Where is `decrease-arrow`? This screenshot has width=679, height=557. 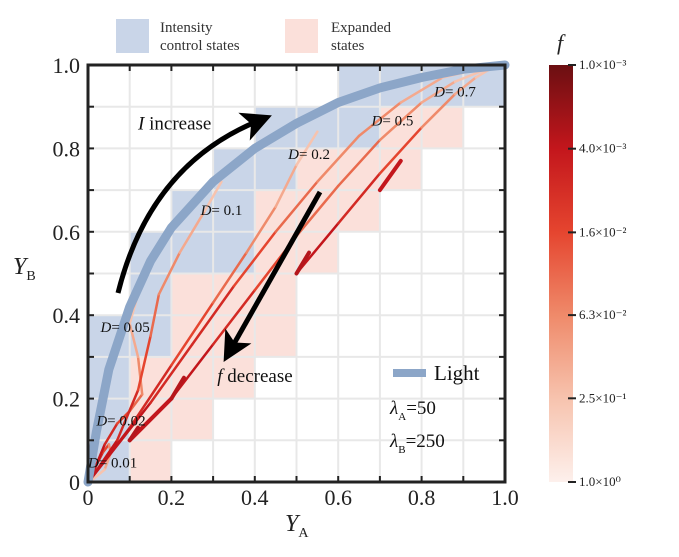
decrease-arrow is located at coordinates (273, 276).